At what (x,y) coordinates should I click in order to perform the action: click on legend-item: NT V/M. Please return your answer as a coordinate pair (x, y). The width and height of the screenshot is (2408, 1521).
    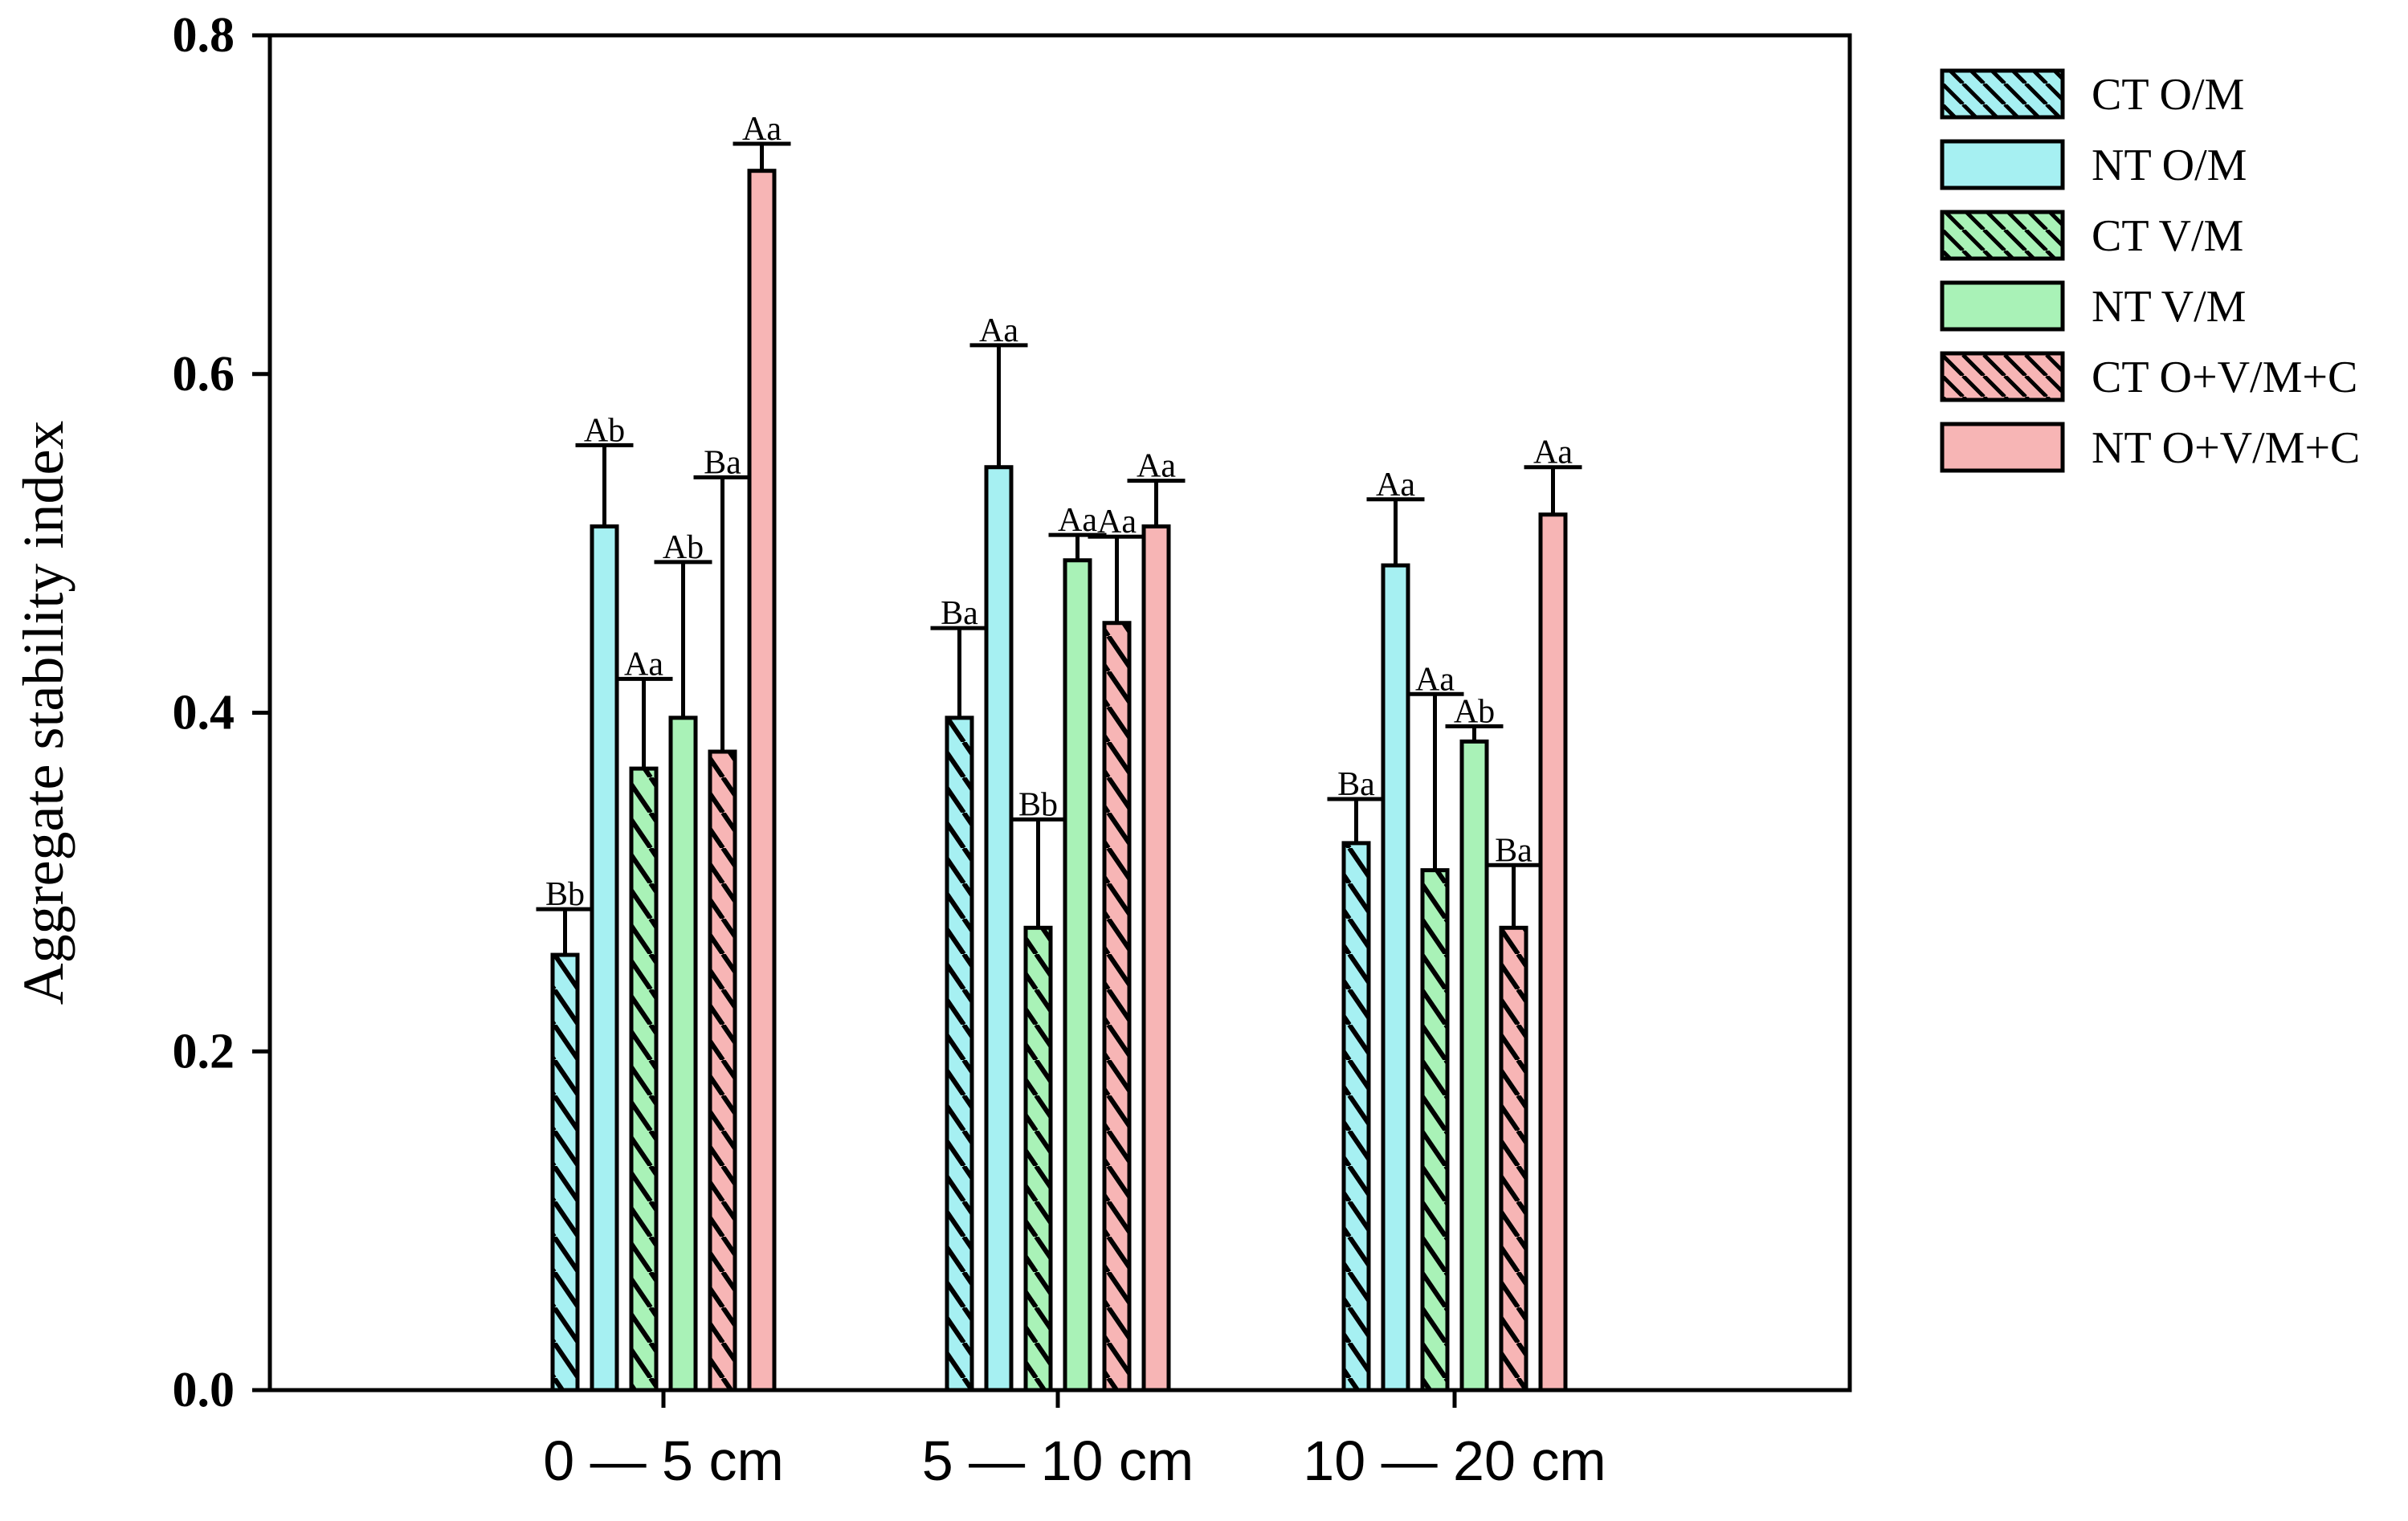
    Looking at the image, I should click on (2093, 306).